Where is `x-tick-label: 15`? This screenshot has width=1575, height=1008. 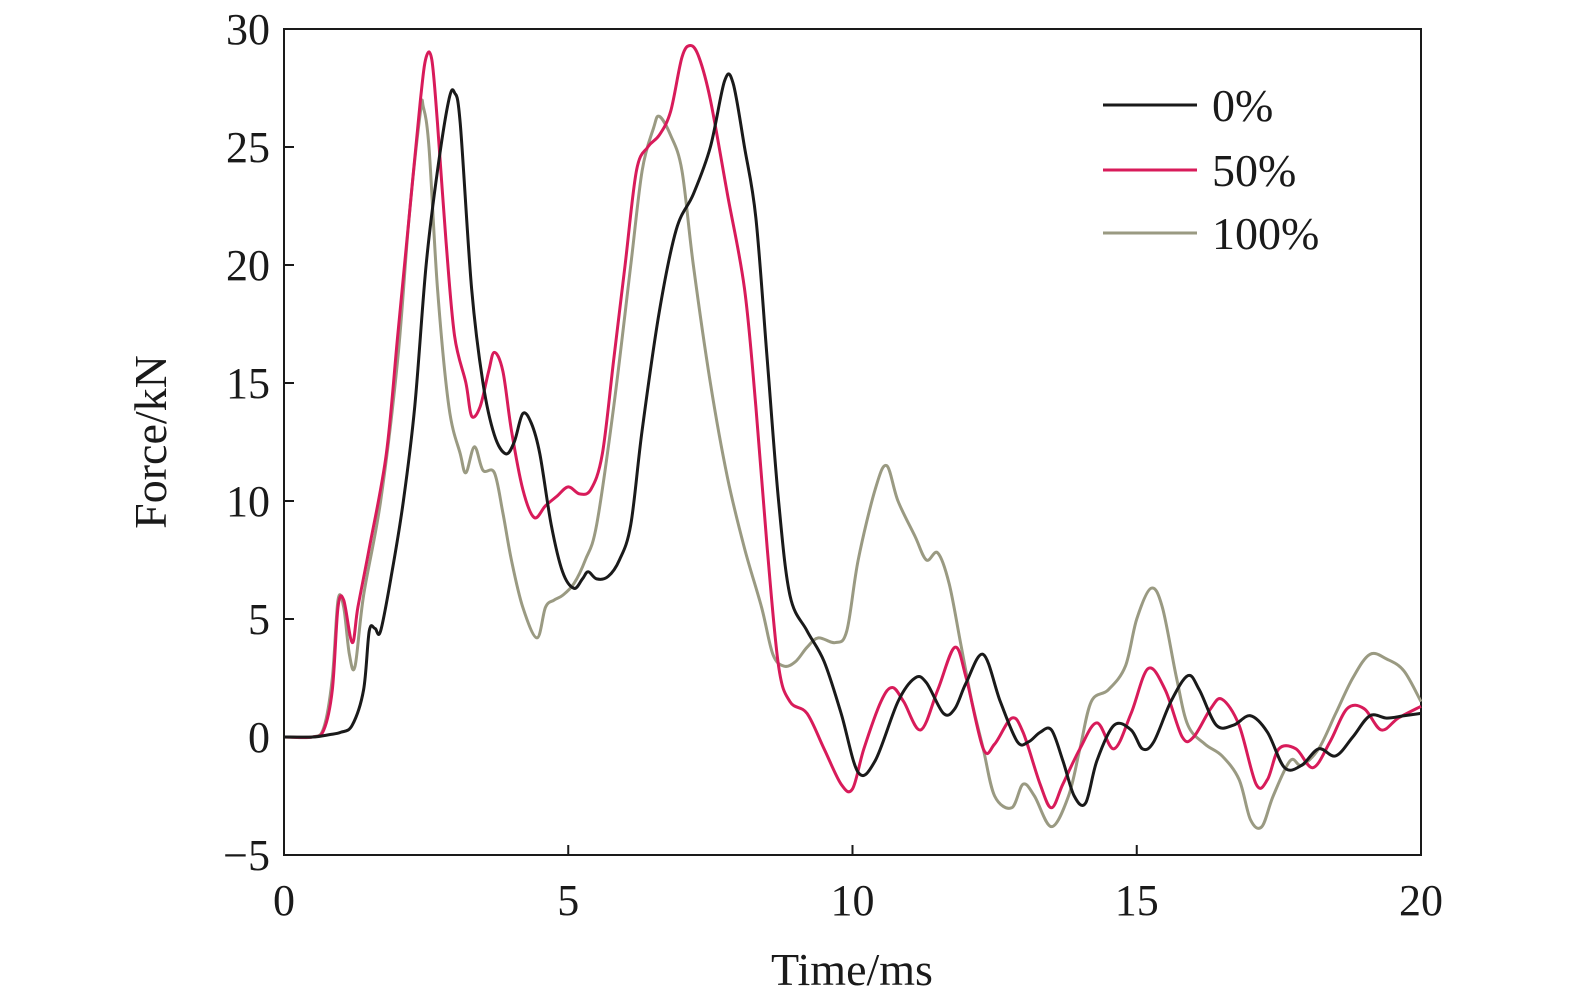 x-tick-label: 15 is located at coordinates (1137, 900).